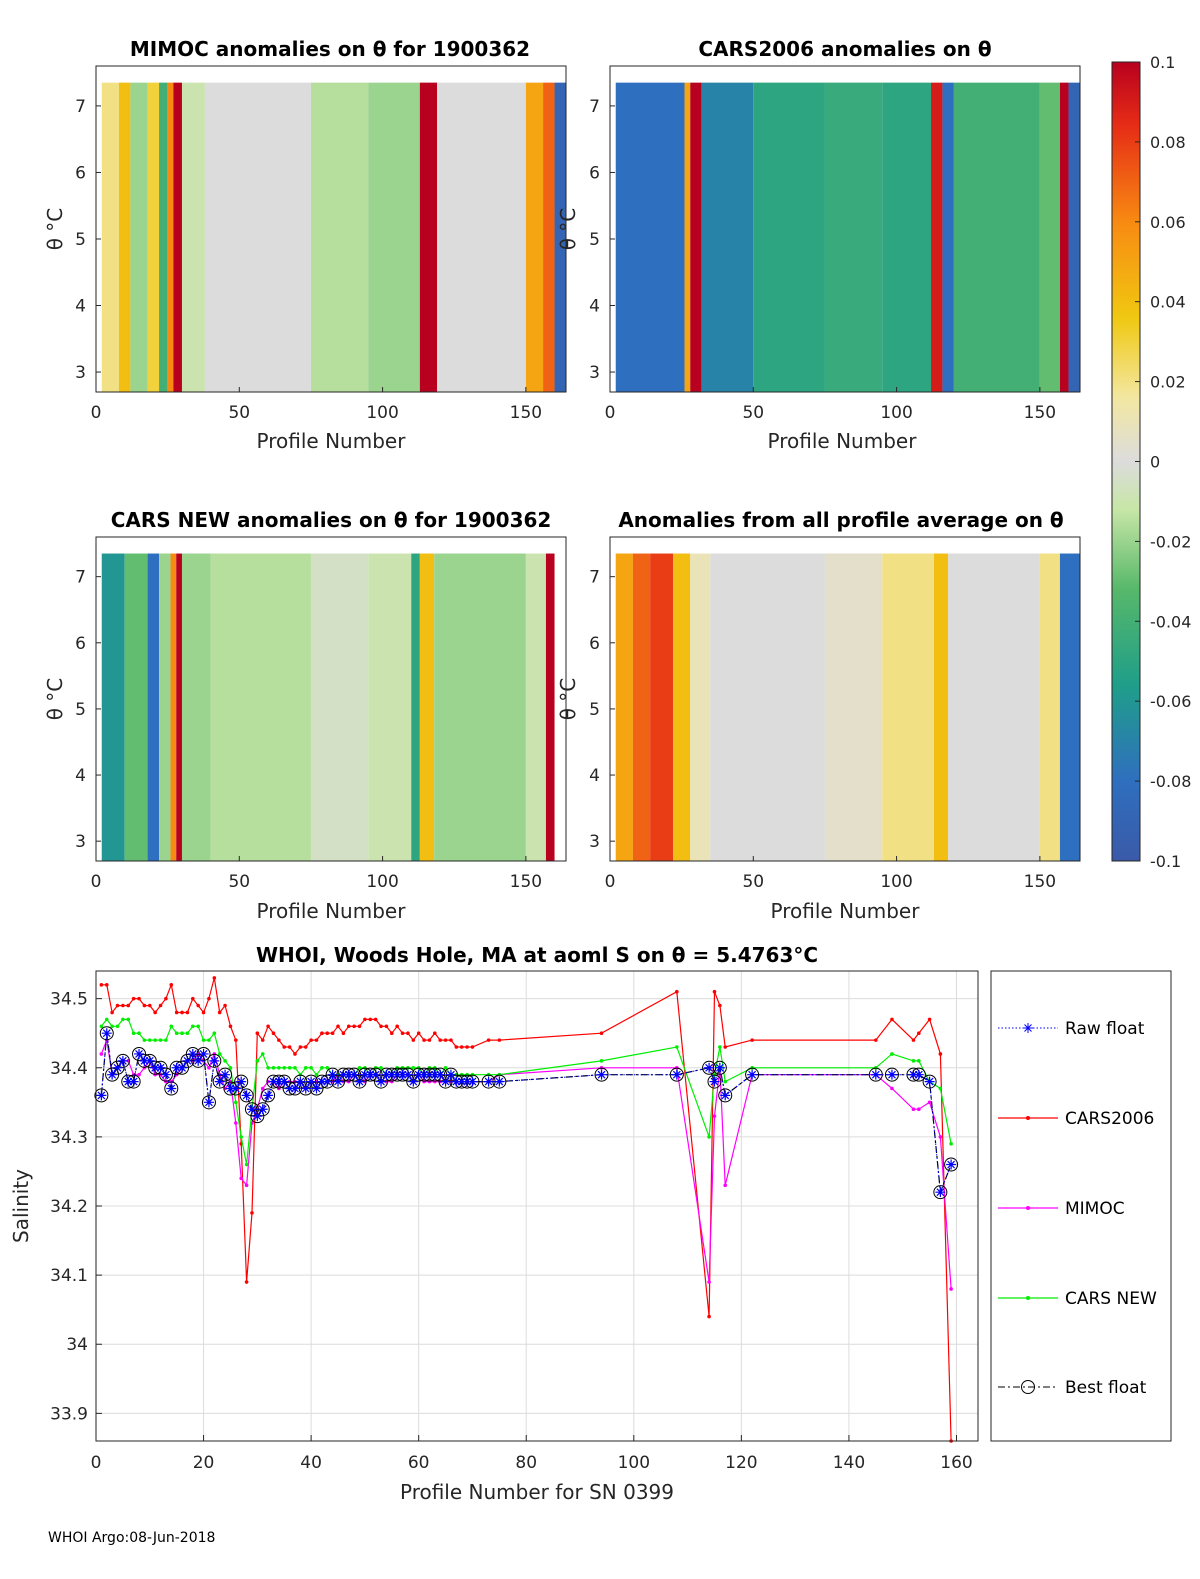 This screenshot has width=1200, height=1579. What do you see at coordinates (88, 710) in the screenshot?
I see `yticks-cars-new: 7 6 5 4 3` at bounding box center [88, 710].